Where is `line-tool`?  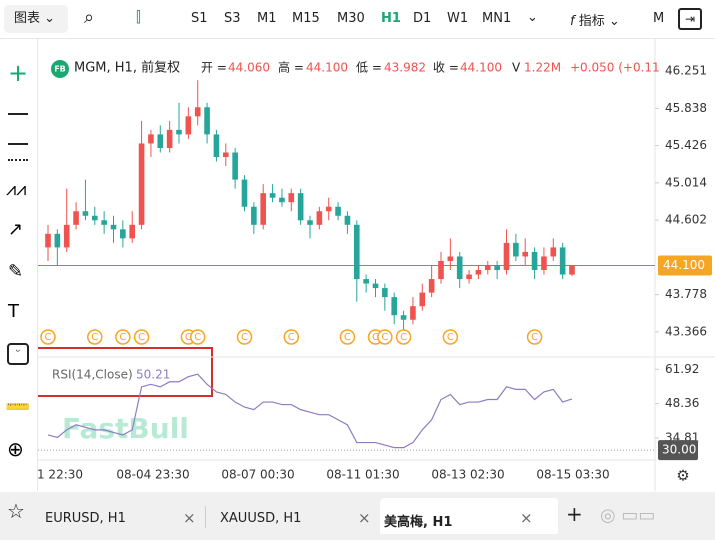 line-tool is located at coordinates (18, 114).